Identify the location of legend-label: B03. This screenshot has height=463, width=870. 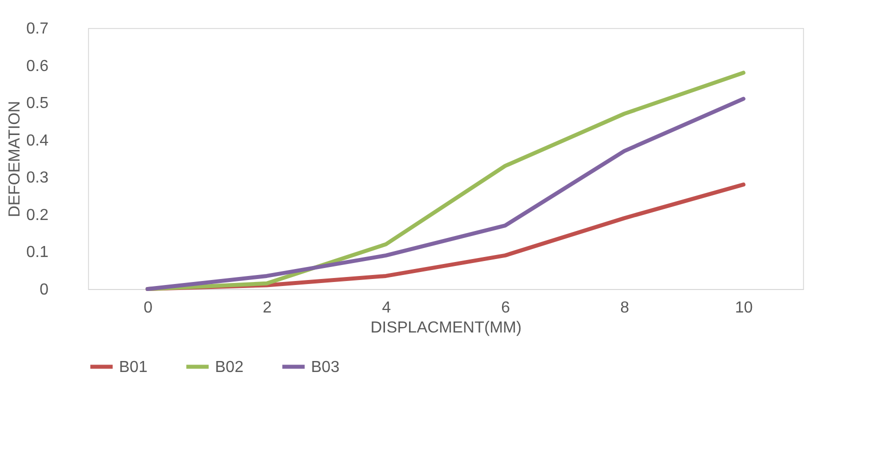
(325, 367).